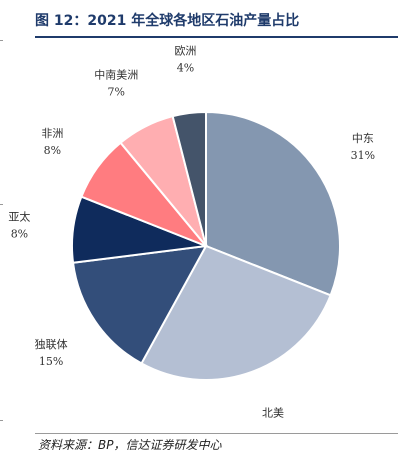 The height and width of the screenshot is (471, 403). Describe the element at coordinates (167, 21) in the screenshot. I see `chart-title: 图 12：2021 年全球各地区石油产量占比` at that location.